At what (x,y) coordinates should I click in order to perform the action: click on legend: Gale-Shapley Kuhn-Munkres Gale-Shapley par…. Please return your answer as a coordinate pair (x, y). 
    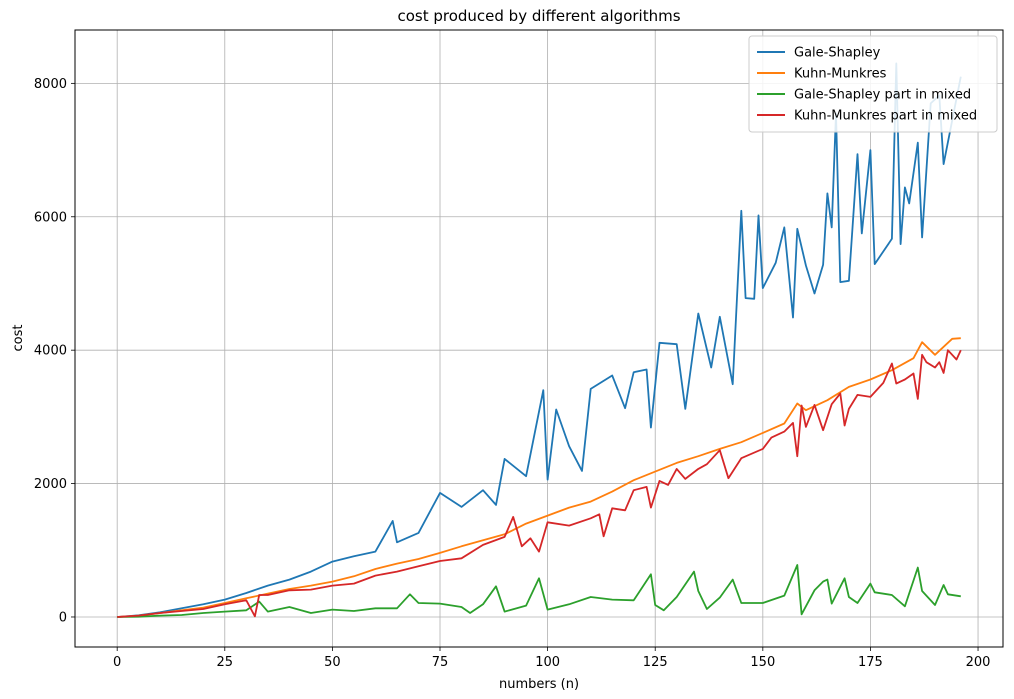
    Looking at the image, I should click on (873, 84).